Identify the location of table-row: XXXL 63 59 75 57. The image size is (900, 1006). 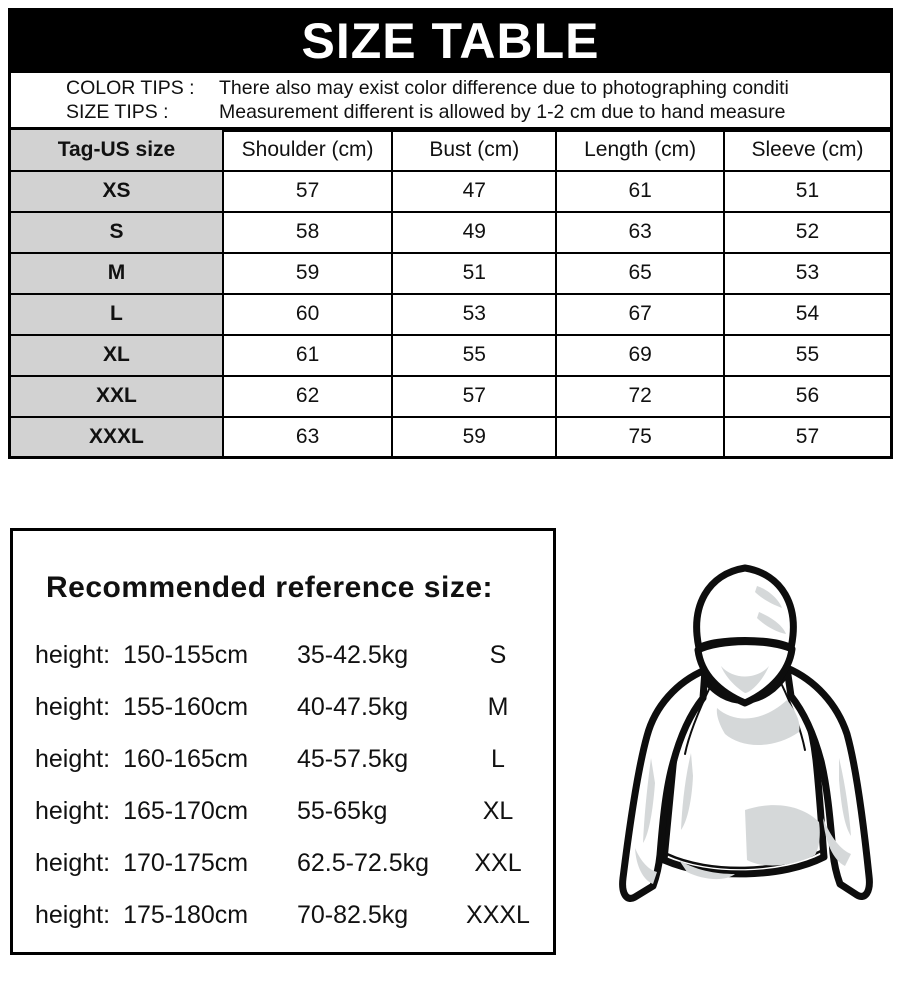
(450, 437).